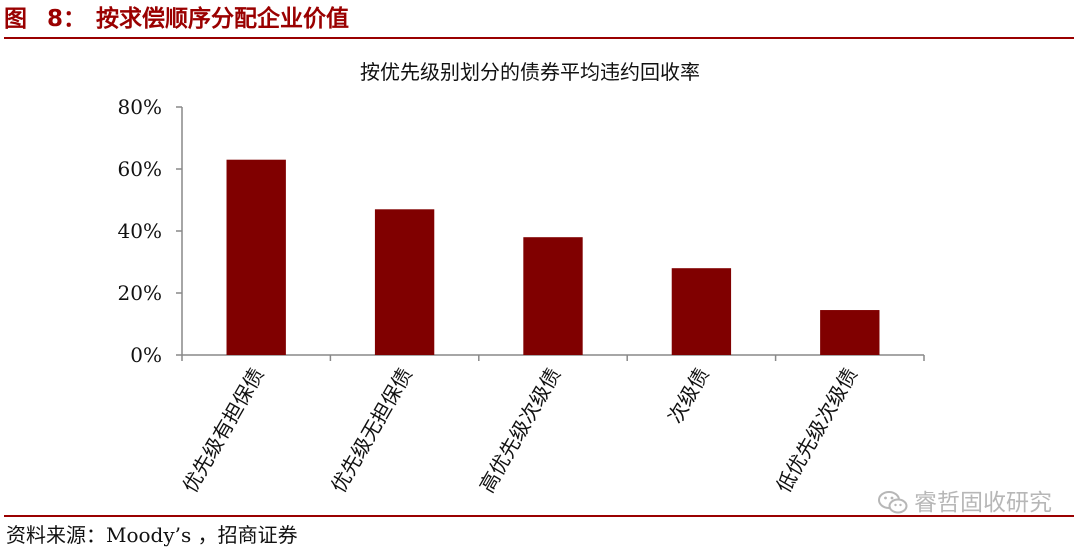  I want to click on x-category-label: 高优先级次级债, so click(520, 430).